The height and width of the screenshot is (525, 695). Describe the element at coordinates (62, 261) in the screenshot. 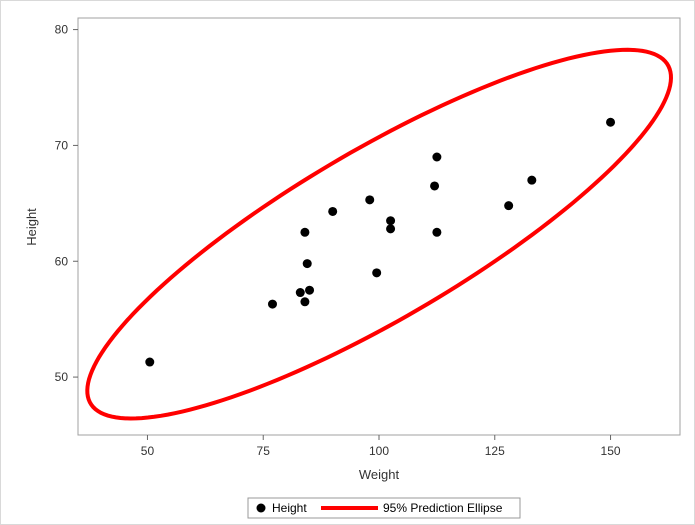

I see `y-tick-label: 60` at that location.